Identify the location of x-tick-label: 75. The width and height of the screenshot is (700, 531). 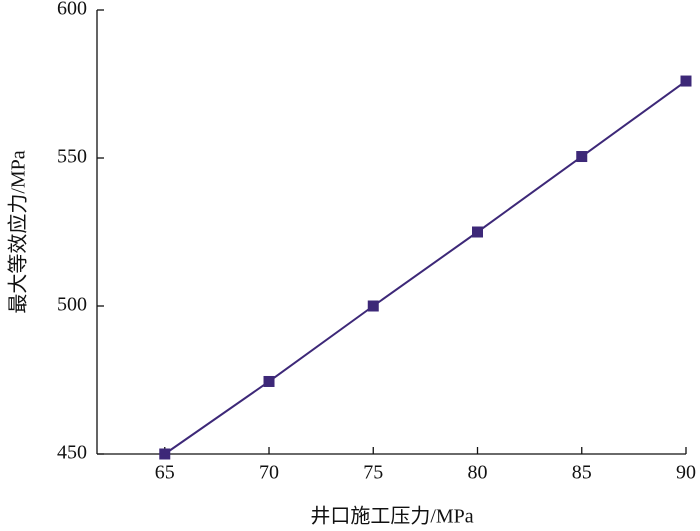
(373, 473).